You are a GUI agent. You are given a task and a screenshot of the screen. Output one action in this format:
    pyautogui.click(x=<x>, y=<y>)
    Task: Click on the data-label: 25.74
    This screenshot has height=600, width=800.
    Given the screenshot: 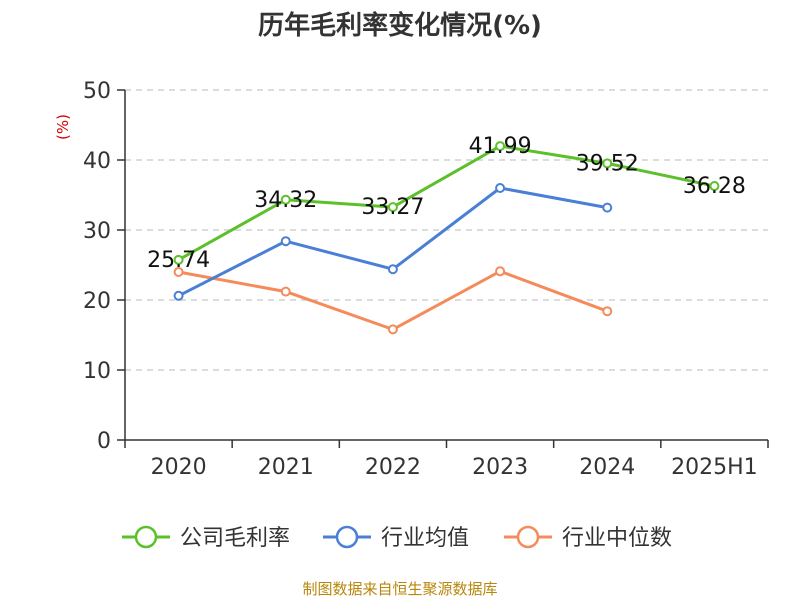 What is the action you would take?
    pyautogui.click(x=178, y=260)
    